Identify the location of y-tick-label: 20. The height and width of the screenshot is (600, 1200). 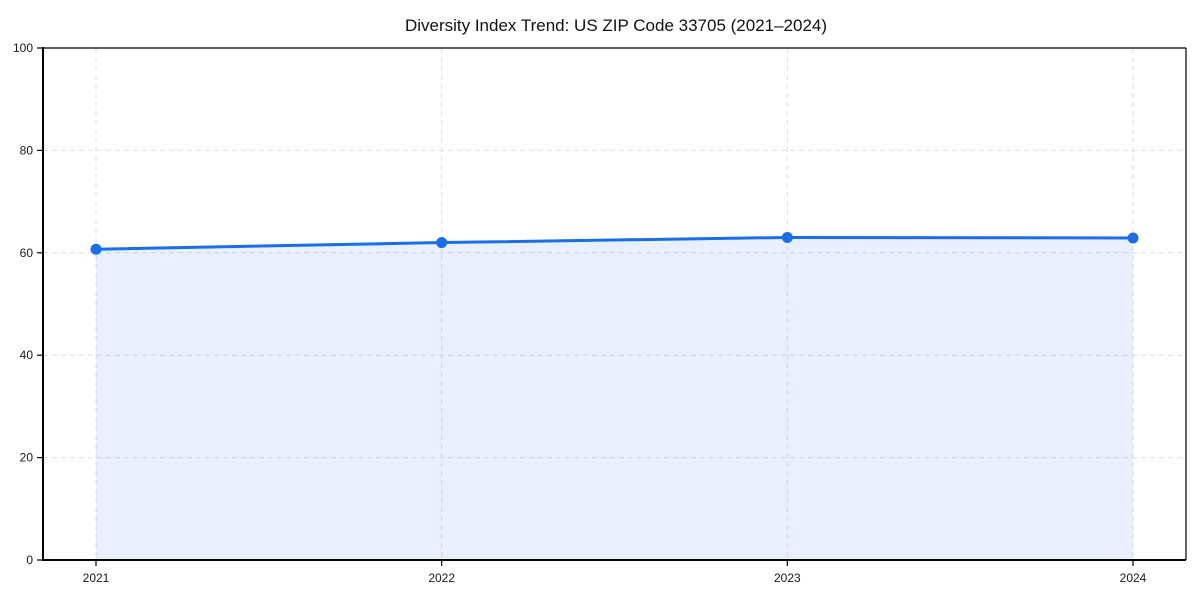
(27, 458).